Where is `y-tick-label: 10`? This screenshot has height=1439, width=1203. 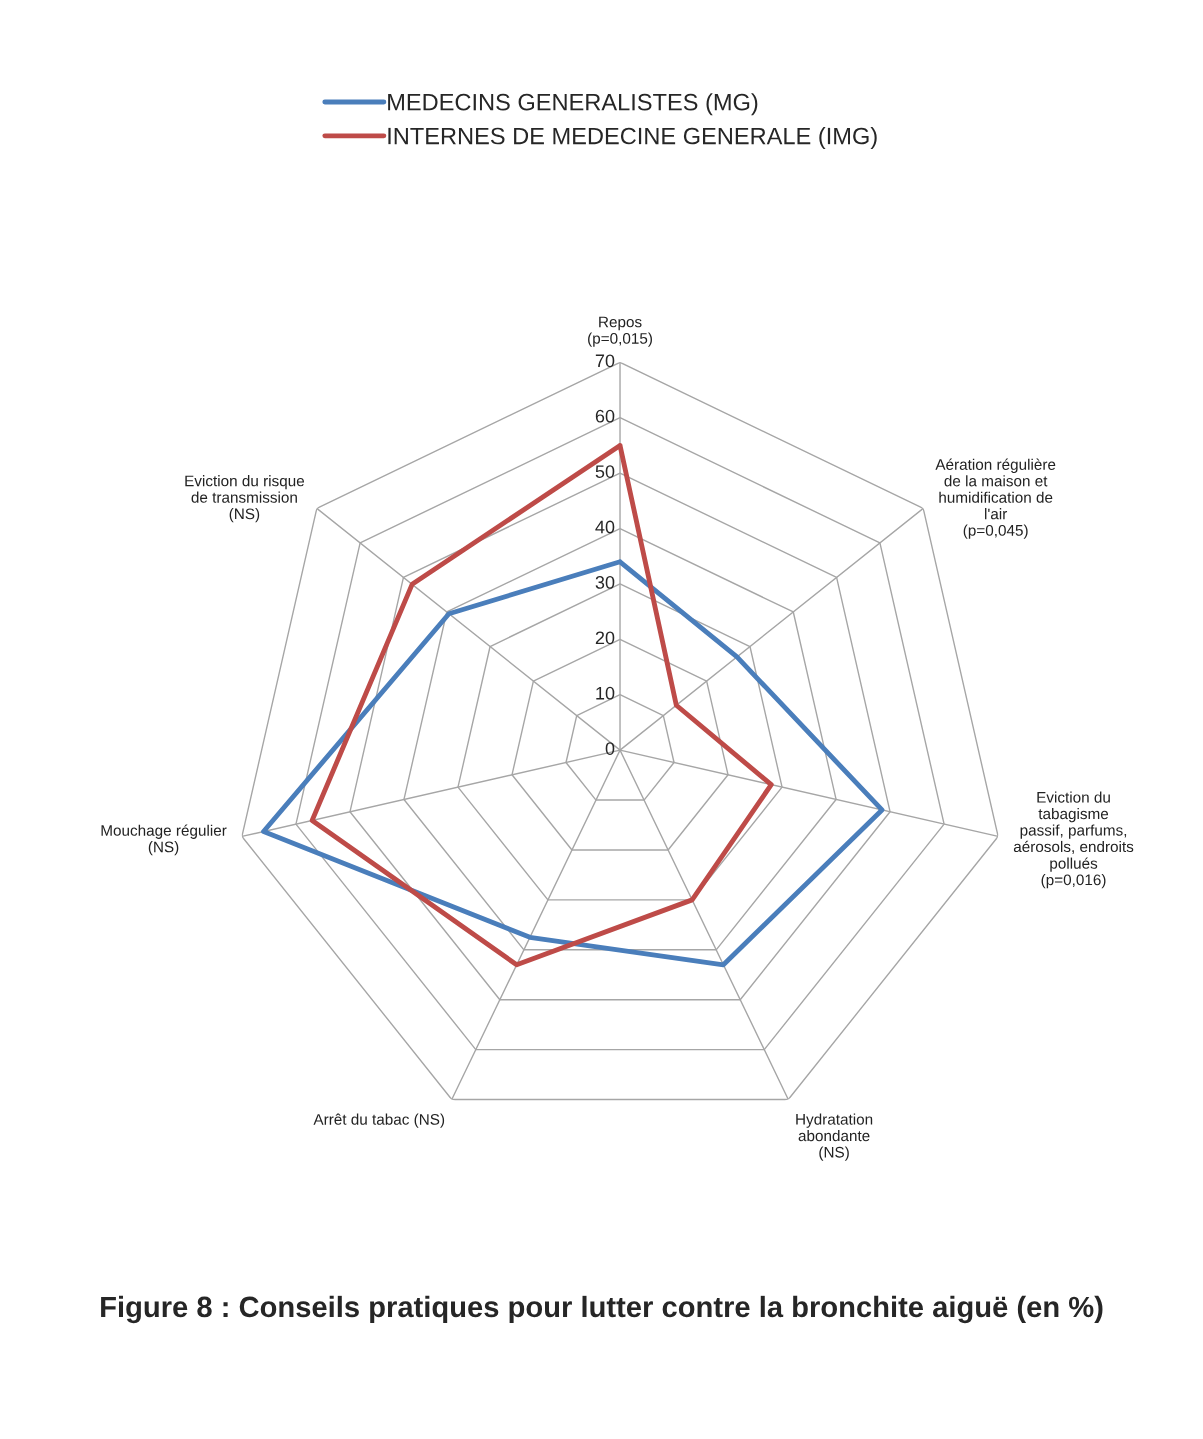 y-tick-label: 10 is located at coordinates (605, 693).